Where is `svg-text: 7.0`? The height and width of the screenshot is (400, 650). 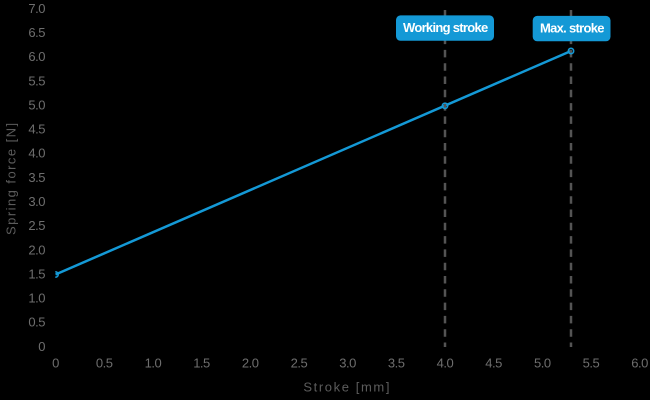 svg-text: 7.0 is located at coordinates (36, 8).